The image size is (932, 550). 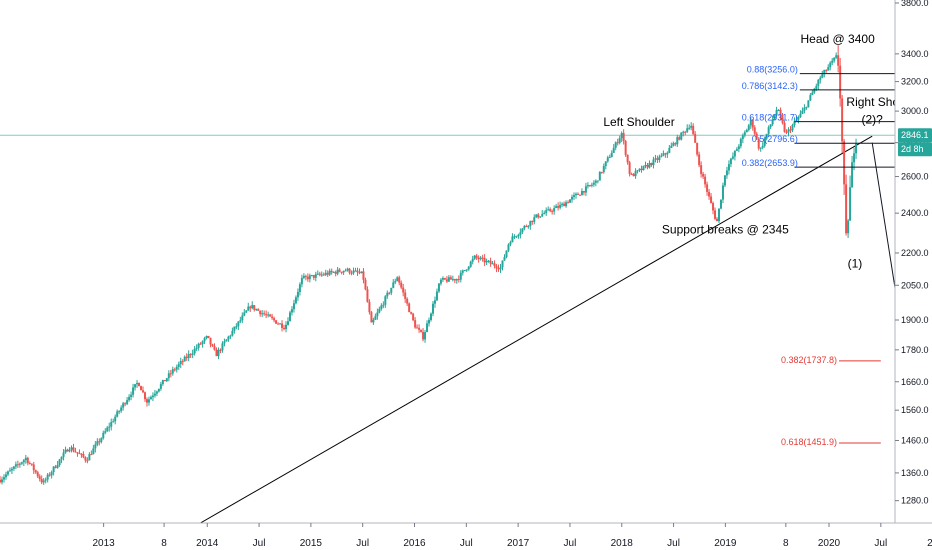 What do you see at coordinates (772, 70) in the screenshot?
I see `fib-level-label: 0.88(3256.0)` at bounding box center [772, 70].